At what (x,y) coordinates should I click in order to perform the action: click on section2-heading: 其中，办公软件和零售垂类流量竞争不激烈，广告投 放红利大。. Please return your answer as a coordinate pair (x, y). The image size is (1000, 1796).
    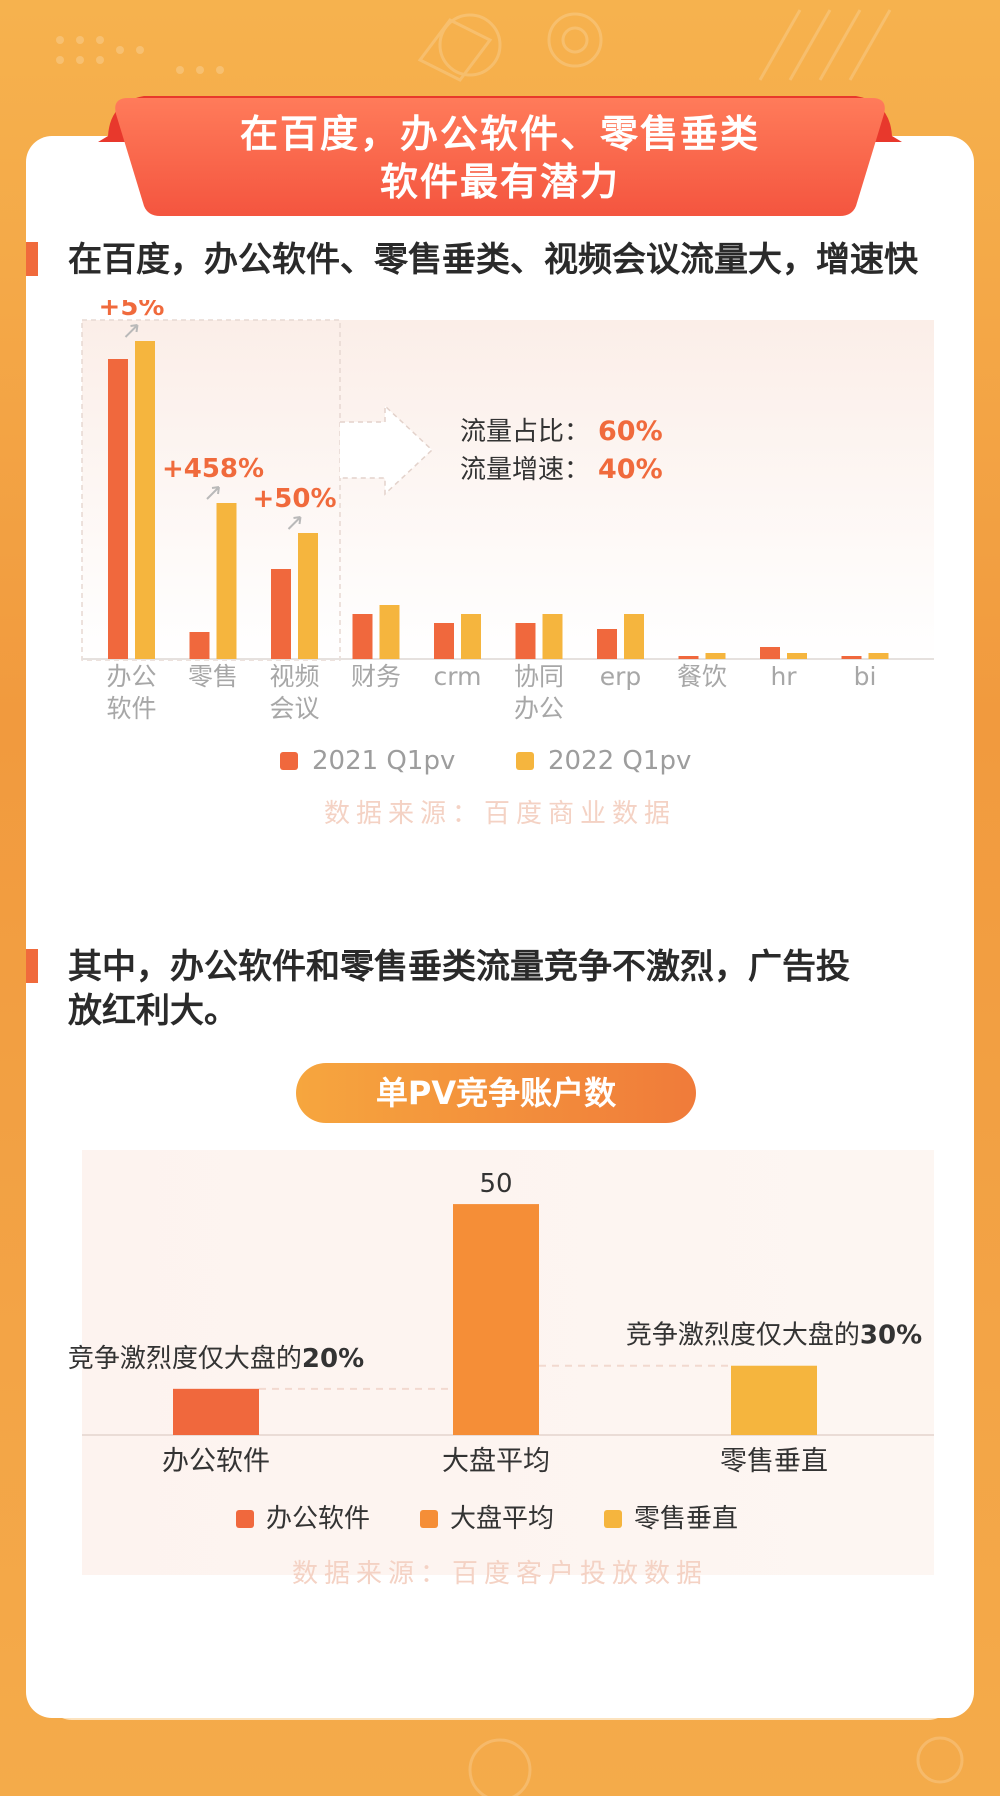
    Looking at the image, I should click on (438, 989).